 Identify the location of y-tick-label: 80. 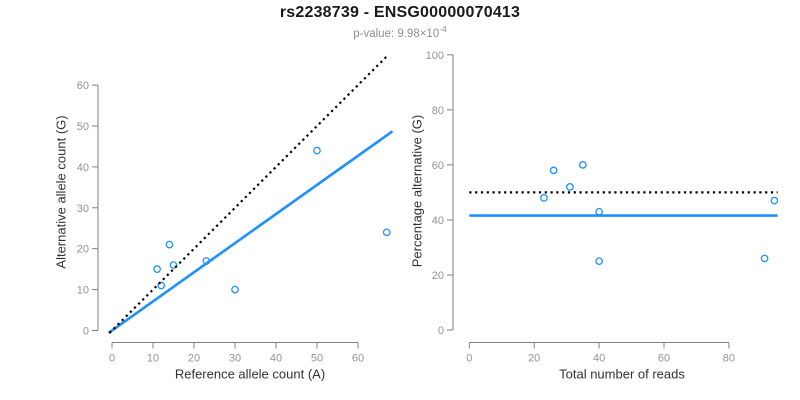
(438, 111).